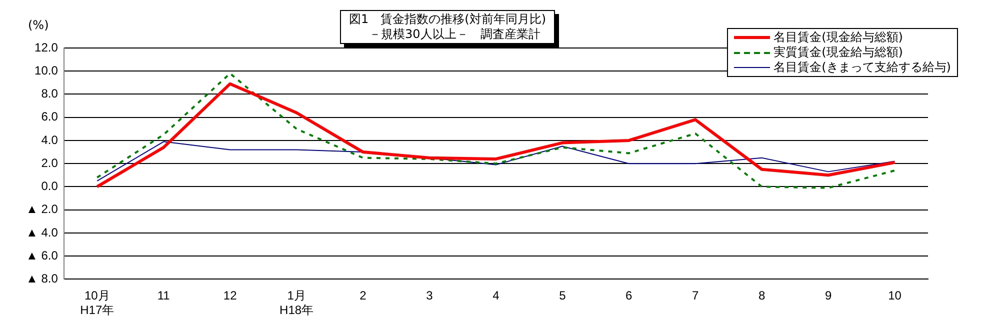 The width and height of the screenshot is (988, 332). Describe the element at coordinates (297, 303) in the screenshot. I see `x-tick-label: 1月 H18年` at that location.